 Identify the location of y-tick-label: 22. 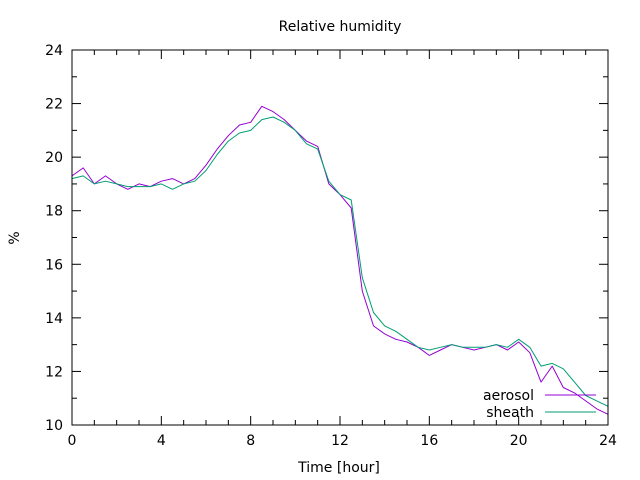
(54, 105).